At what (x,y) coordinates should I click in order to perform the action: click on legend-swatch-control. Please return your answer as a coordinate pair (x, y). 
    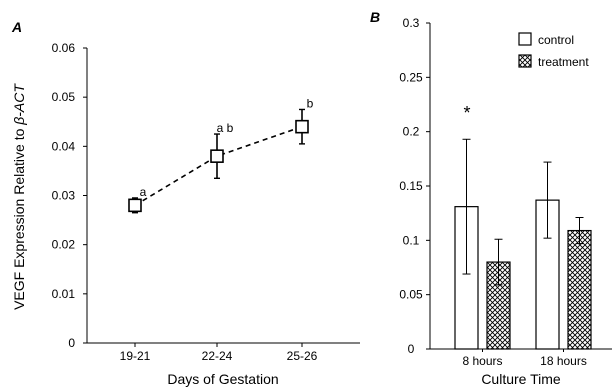
    Looking at the image, I should click on (525, 39).